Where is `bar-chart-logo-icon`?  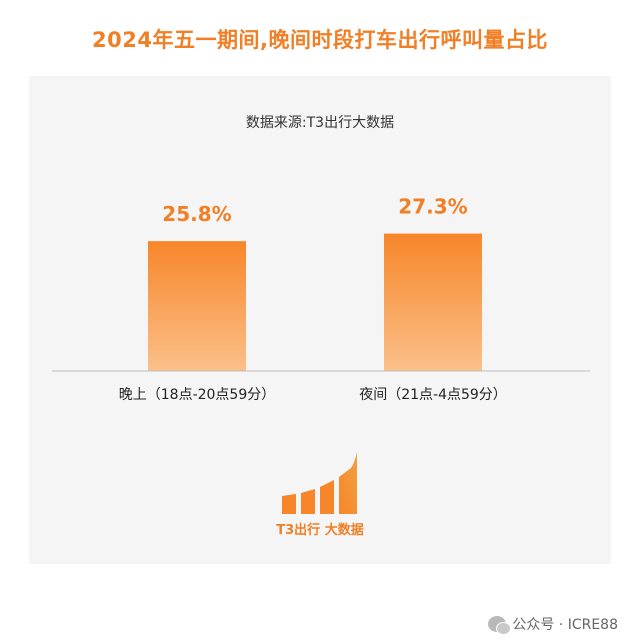 bar-chart-logo-icon is located at coordinates (319, 483).